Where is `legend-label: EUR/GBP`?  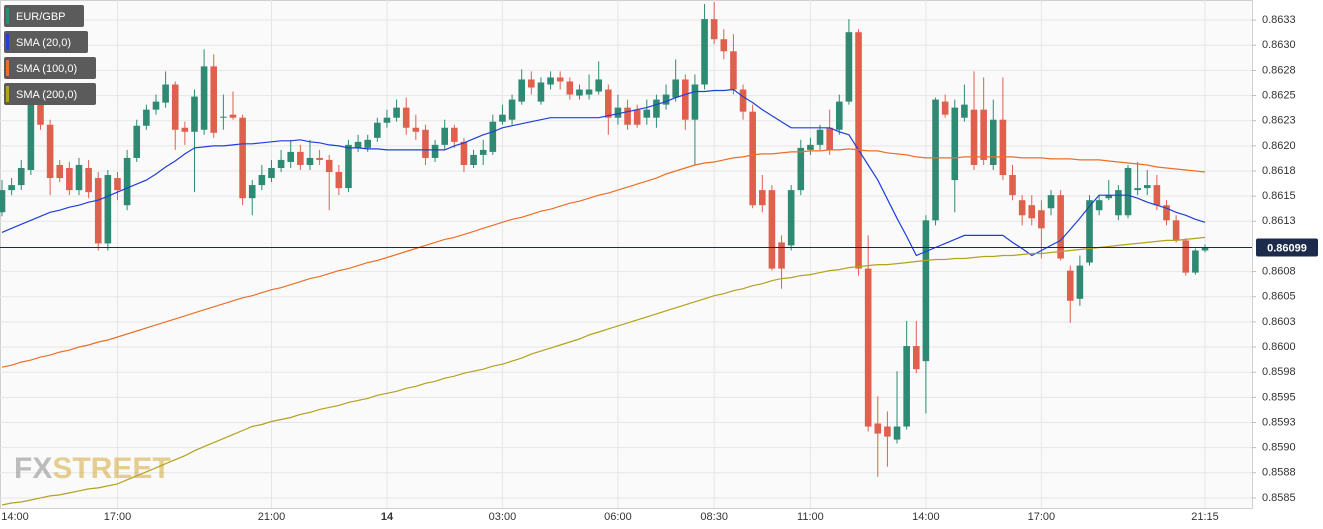 legend-label: EUR/GBP is located at coordinates (41, 17).